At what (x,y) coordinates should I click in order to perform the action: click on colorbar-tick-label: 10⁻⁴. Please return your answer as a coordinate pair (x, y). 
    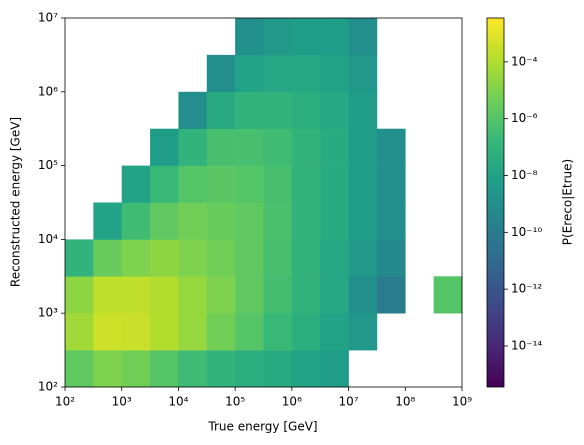
    Looking at the image, I should click on (524, 61).